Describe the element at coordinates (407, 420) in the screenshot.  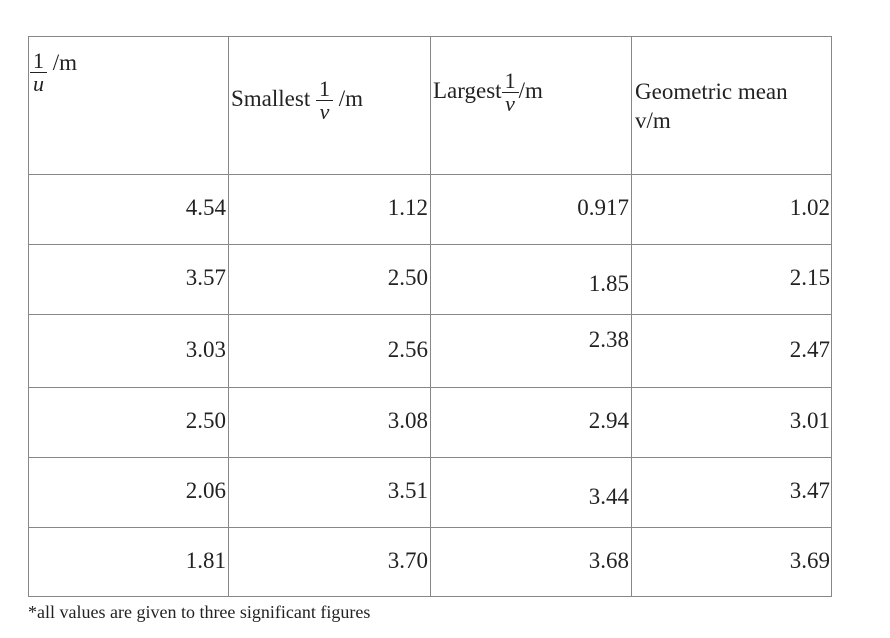
I see `table-cell: 3.08` at that location.